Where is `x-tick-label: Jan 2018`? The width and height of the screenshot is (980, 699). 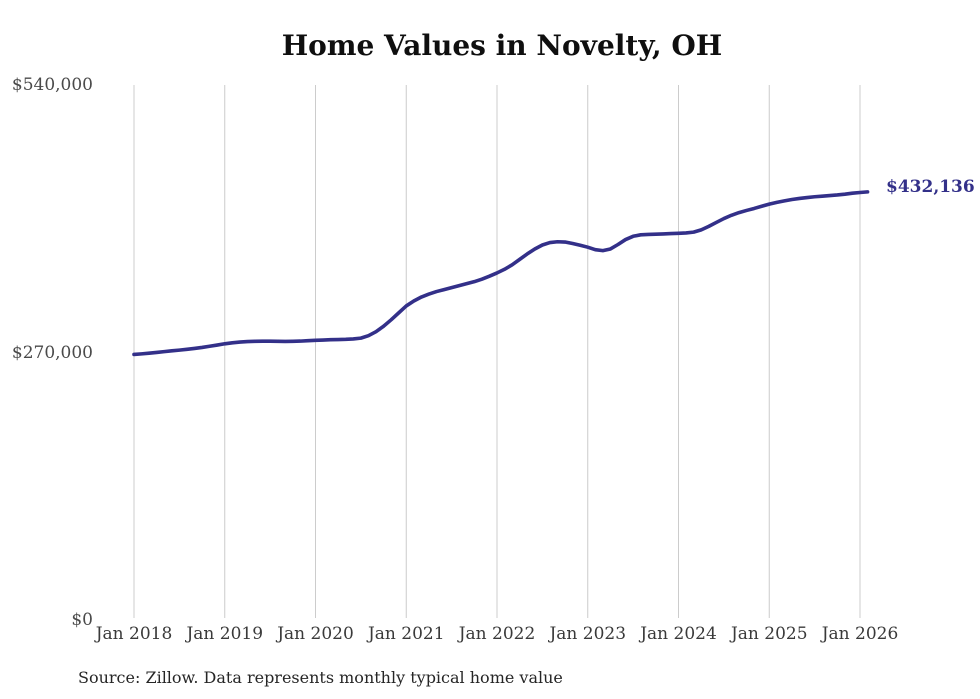 x-tick-label: Jan 2018 is located at coordinates (134, 634).